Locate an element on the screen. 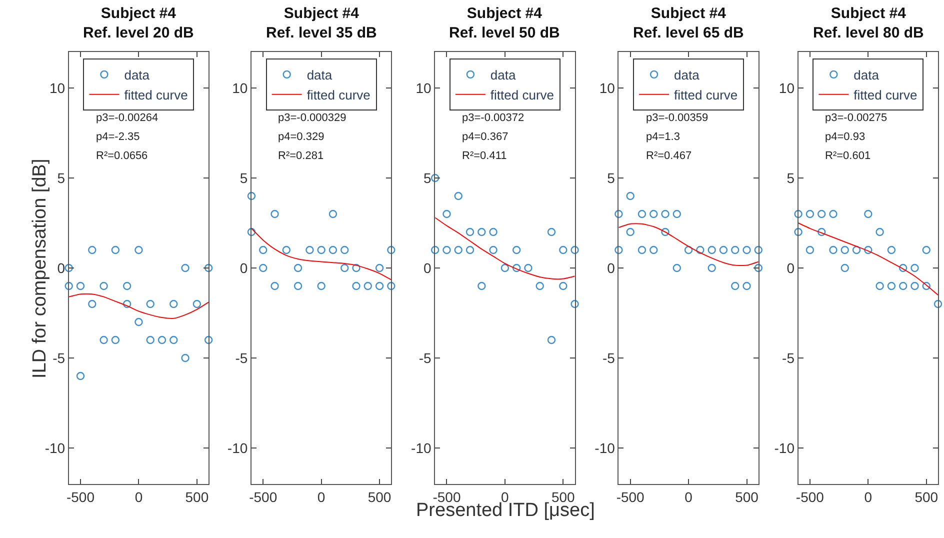  y-tick-label: 10 is located at coordinates (786, 88).